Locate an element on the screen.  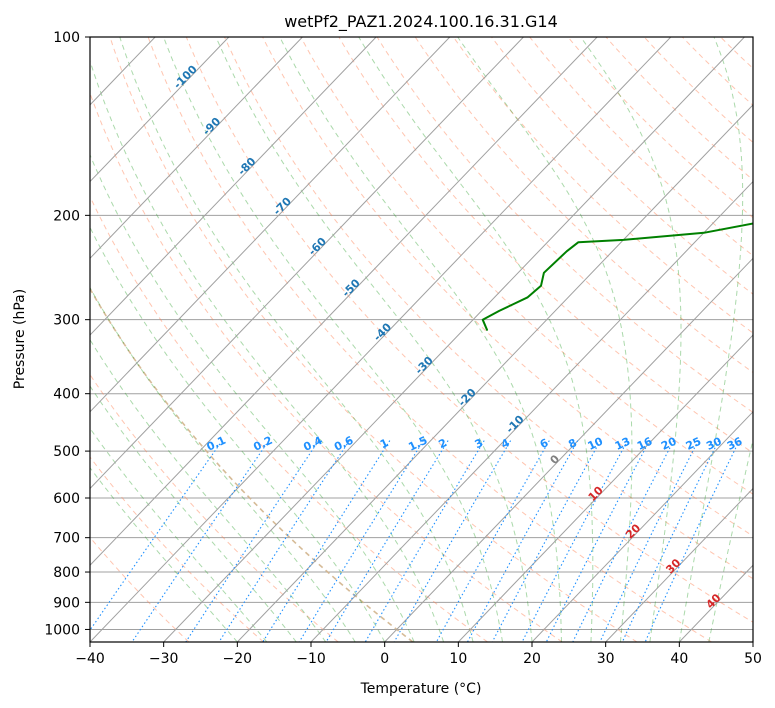
x-tick-label: 30 is located at coordinates (606, 659).